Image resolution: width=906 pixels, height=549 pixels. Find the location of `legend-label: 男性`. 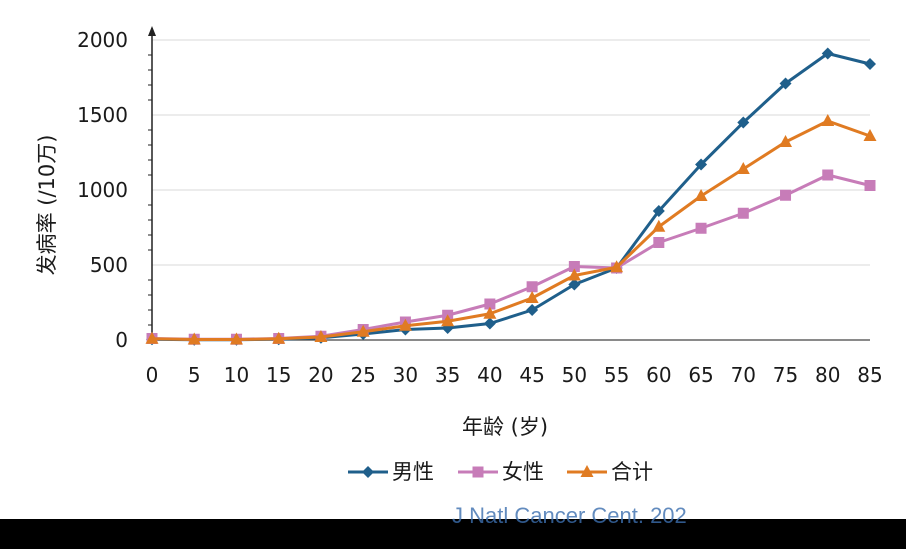

legend-label: 男性 is located at coordinates (413, 472).